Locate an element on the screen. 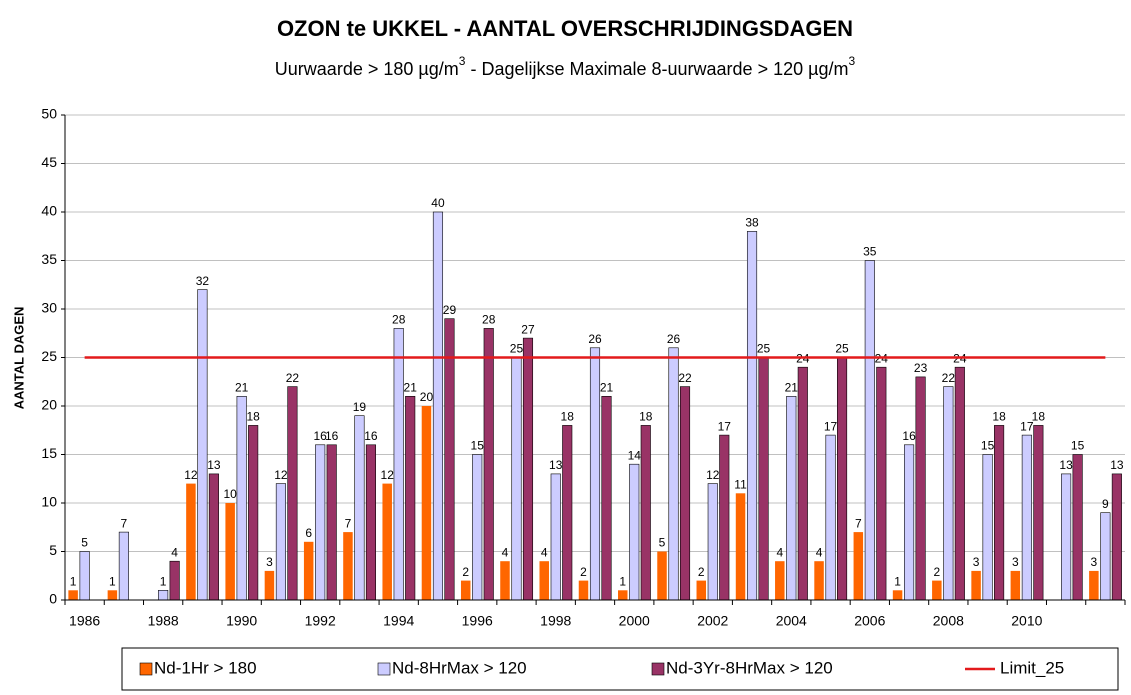 The height and width of the screenshot is (695, 1131). data-label: 11 is located at coordinates (740, 484).